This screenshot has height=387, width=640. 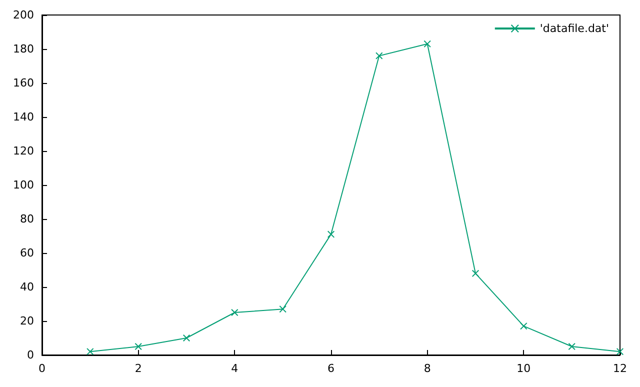 I want to click on x-tick-label: 2, so click(x=138, y=368).